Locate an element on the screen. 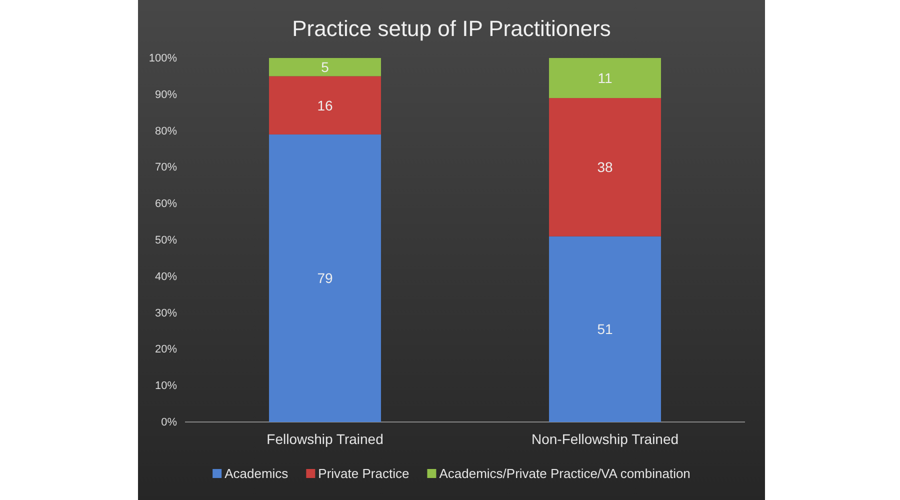 The width and height of the screenshot is (900, 500). chart-title: Practice setup of IP Practitioners is located at coordinates (451, 28).